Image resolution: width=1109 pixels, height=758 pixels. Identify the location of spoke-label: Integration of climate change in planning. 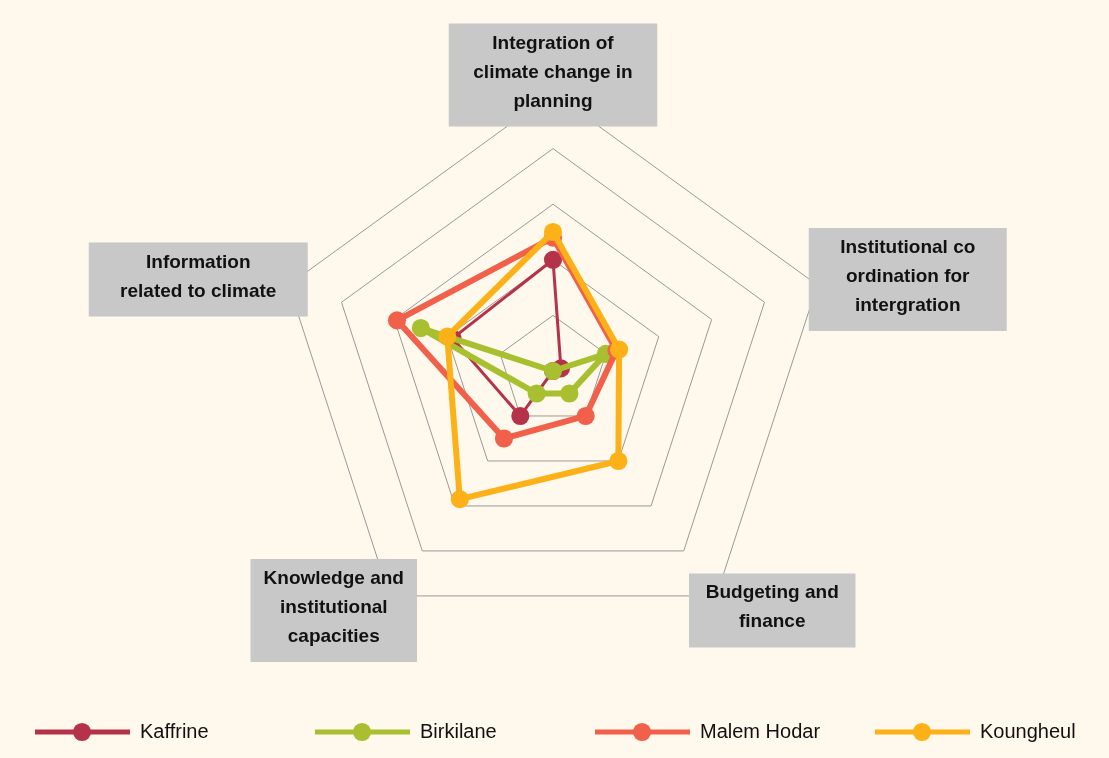
(553, 71).